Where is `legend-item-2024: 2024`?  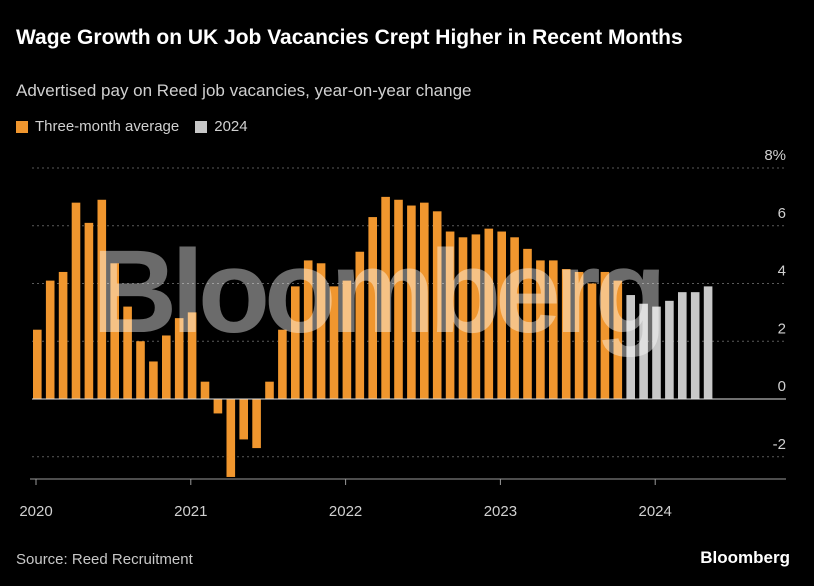 legend-item-2024: 2024 is located at coordinates (221, 126).